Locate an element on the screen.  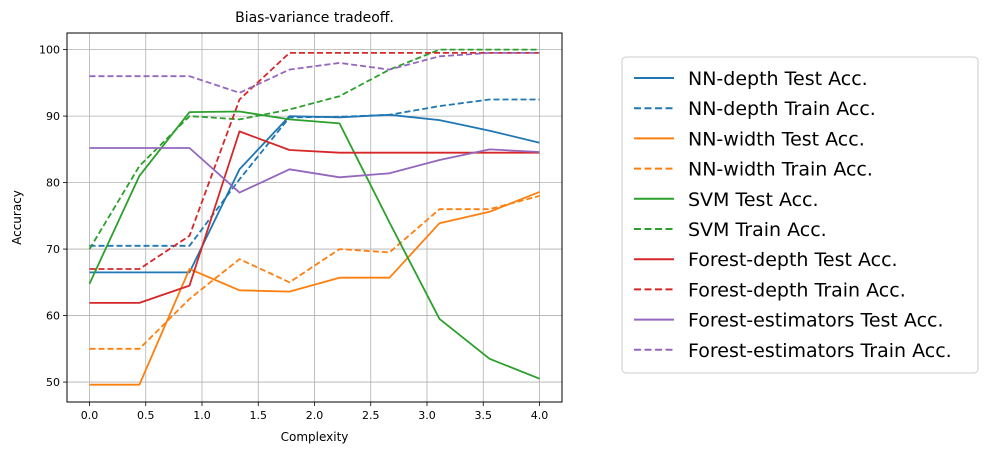
series-line-nn-depth-train-acc is located at coordinates (314, 172).